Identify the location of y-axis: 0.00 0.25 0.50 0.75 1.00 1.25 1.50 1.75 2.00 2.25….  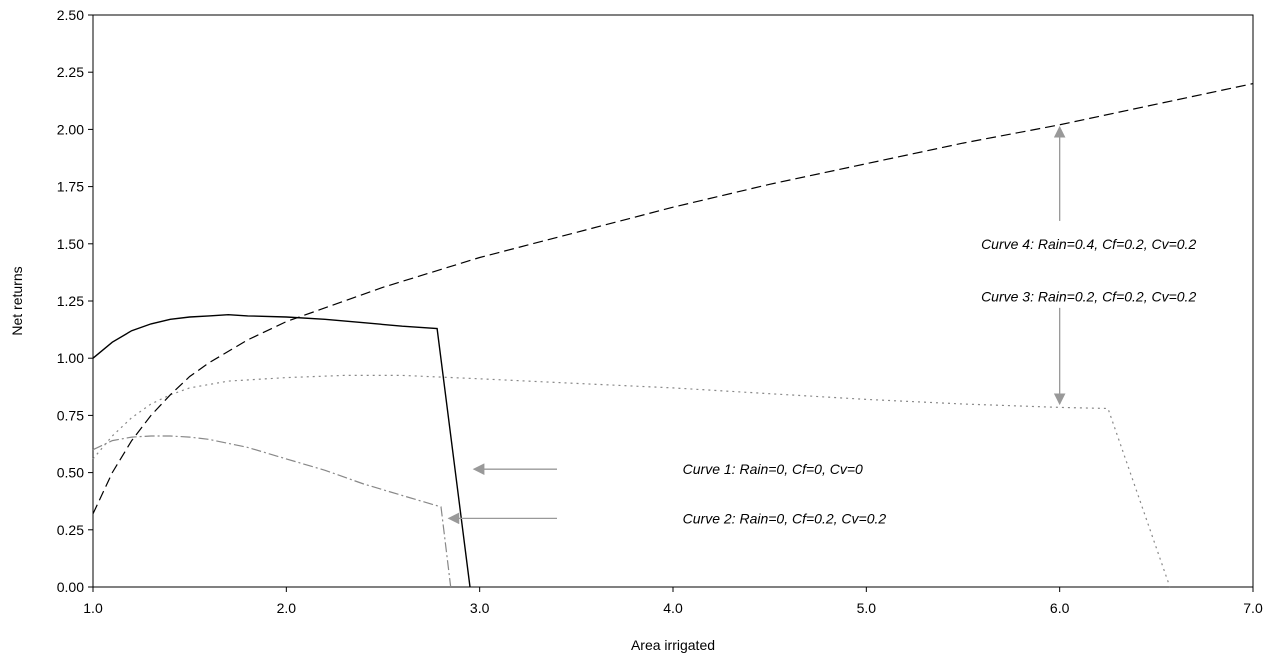
(75, 301).